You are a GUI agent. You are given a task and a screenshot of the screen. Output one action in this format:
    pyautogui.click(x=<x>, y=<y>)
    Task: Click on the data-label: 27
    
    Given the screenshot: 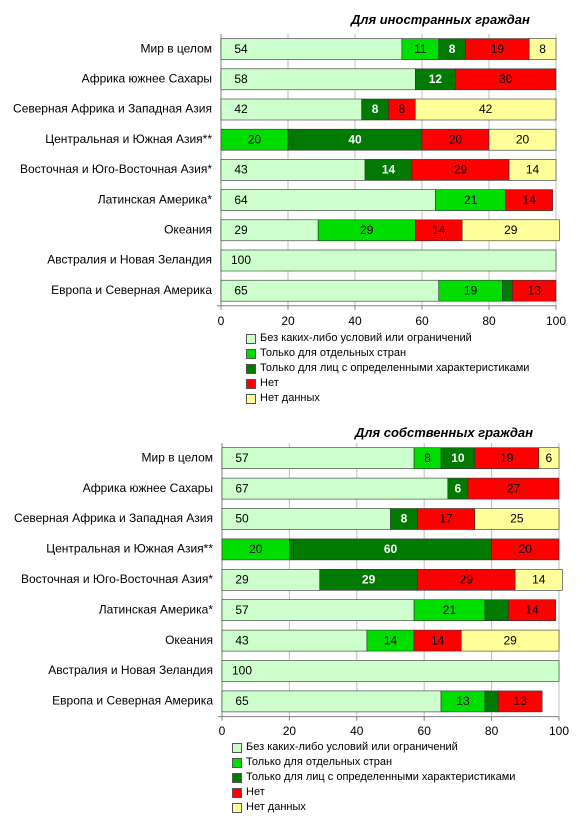 What is the action you would take?
    pyautogui.click(x=514, y=488)
    